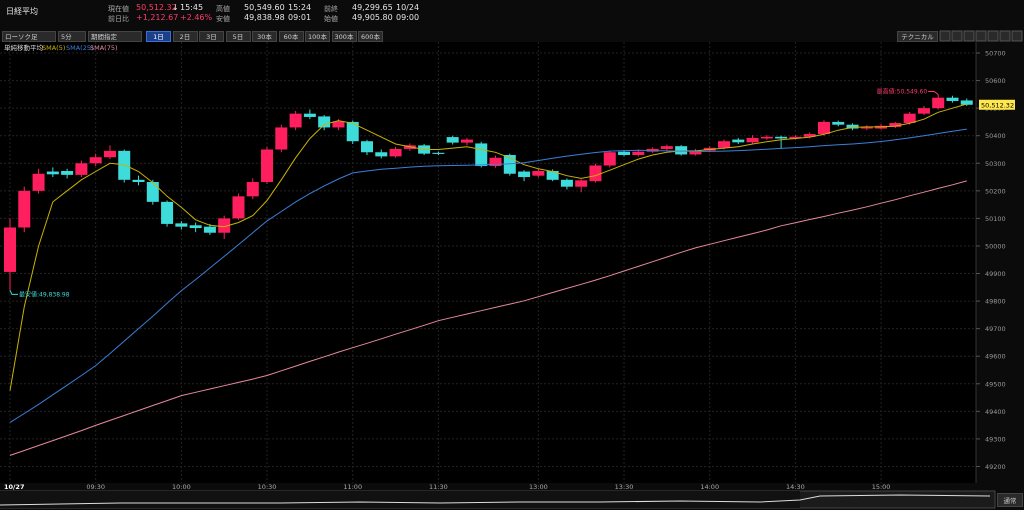 The image size is (1024, 510). What do you see at coordinates (223, 19) in the screenshot?
I see `quote-label: 安値` at bounding box center [223, 19].